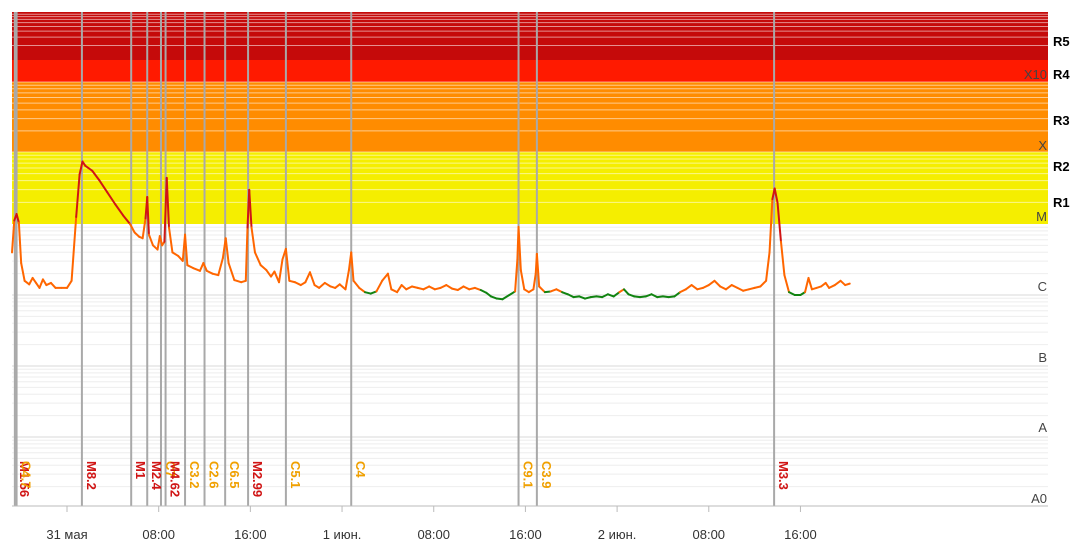 This screenshot has width=1077, height=554. I want to click on flare-label: M4.62, so click(175, 479).